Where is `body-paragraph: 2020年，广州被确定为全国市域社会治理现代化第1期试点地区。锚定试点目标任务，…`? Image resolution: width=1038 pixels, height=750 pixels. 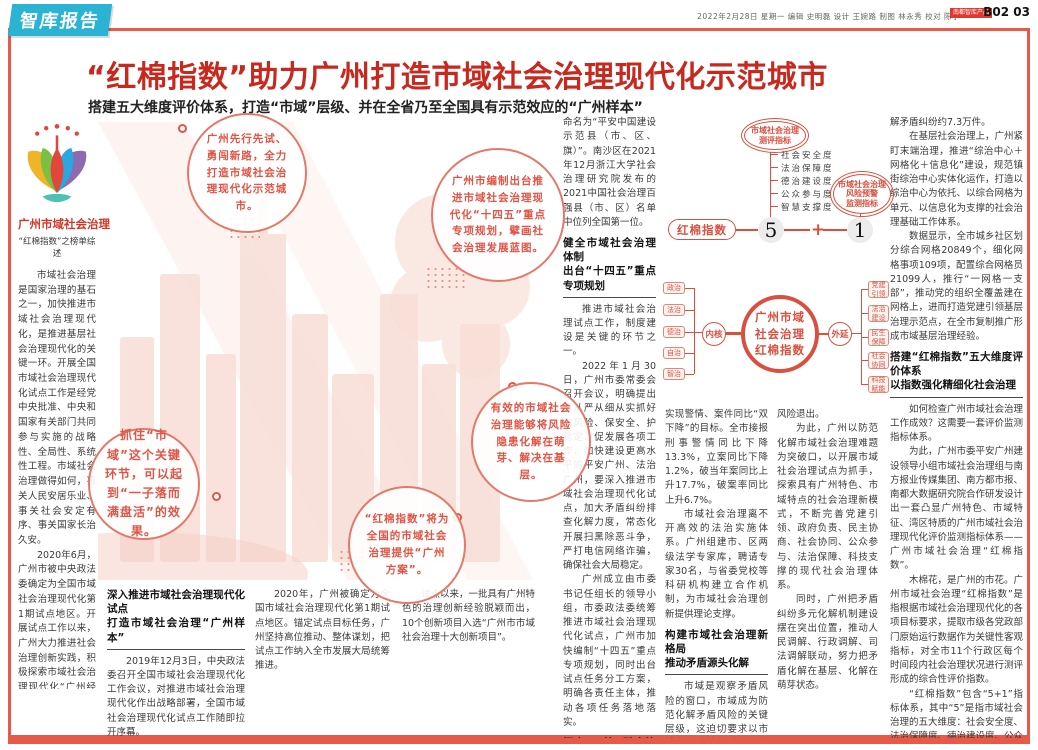 body-paragraph: 2020年，广州被确定为全国市域社会治理现代化第1期试点地区。锚定试点目标任务，… is located at coordinates (322, 630).